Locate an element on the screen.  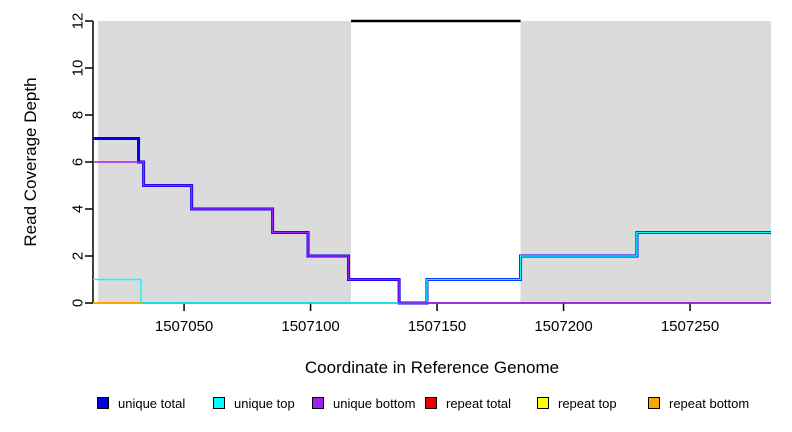
y-tick-label: 8 is located at coordinates (77, 115).